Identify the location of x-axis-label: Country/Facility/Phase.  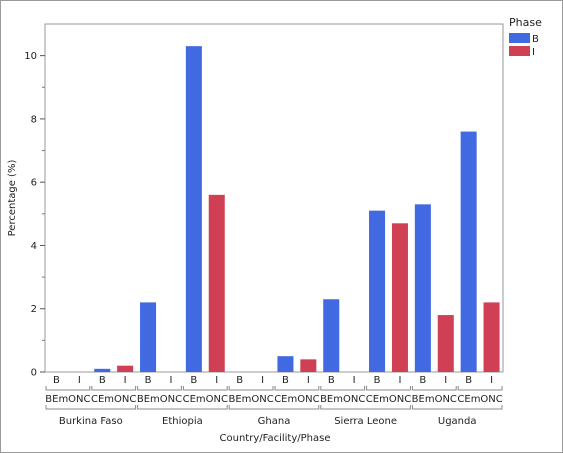
(275, 438).